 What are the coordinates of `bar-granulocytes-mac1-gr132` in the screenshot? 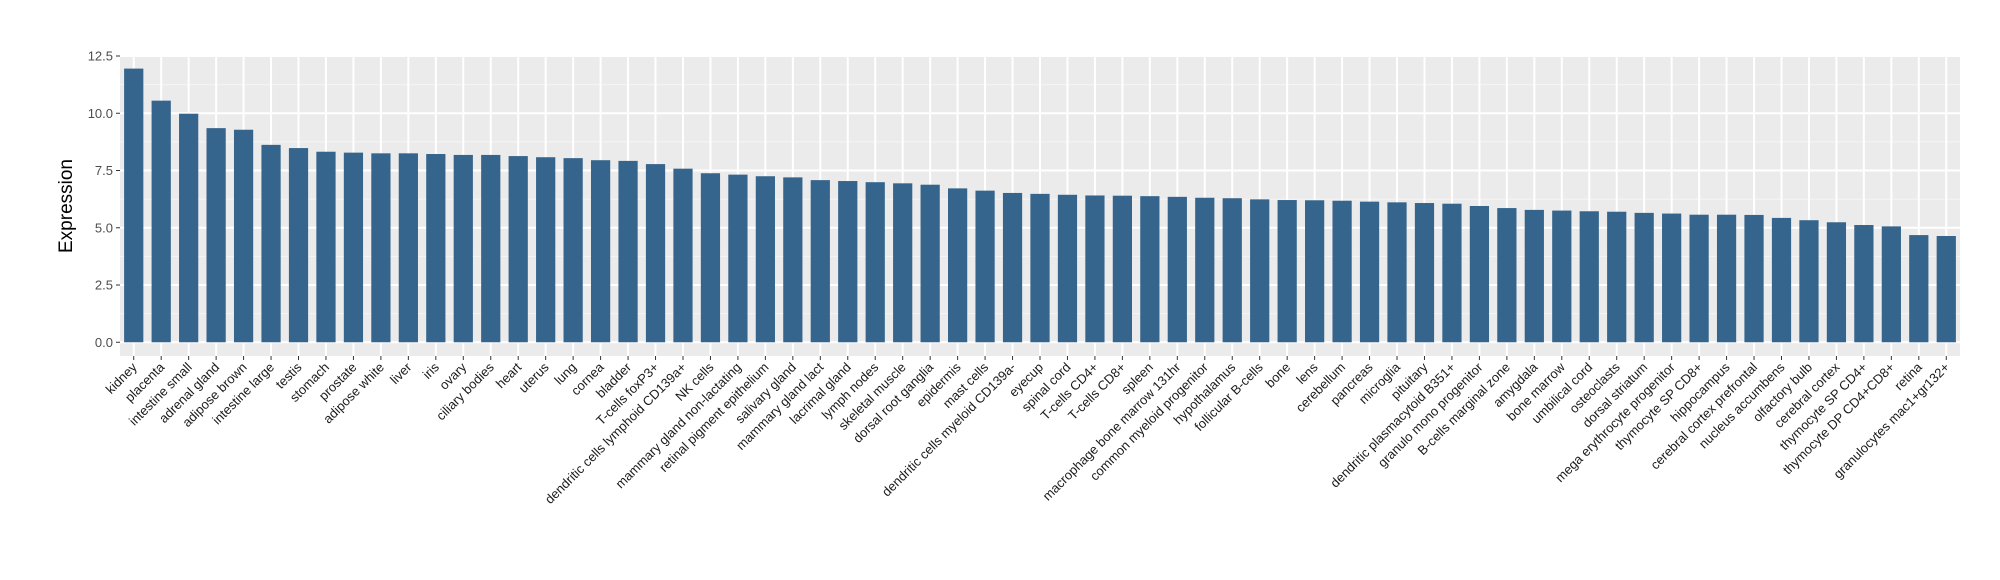 It's located at (1946, 289).